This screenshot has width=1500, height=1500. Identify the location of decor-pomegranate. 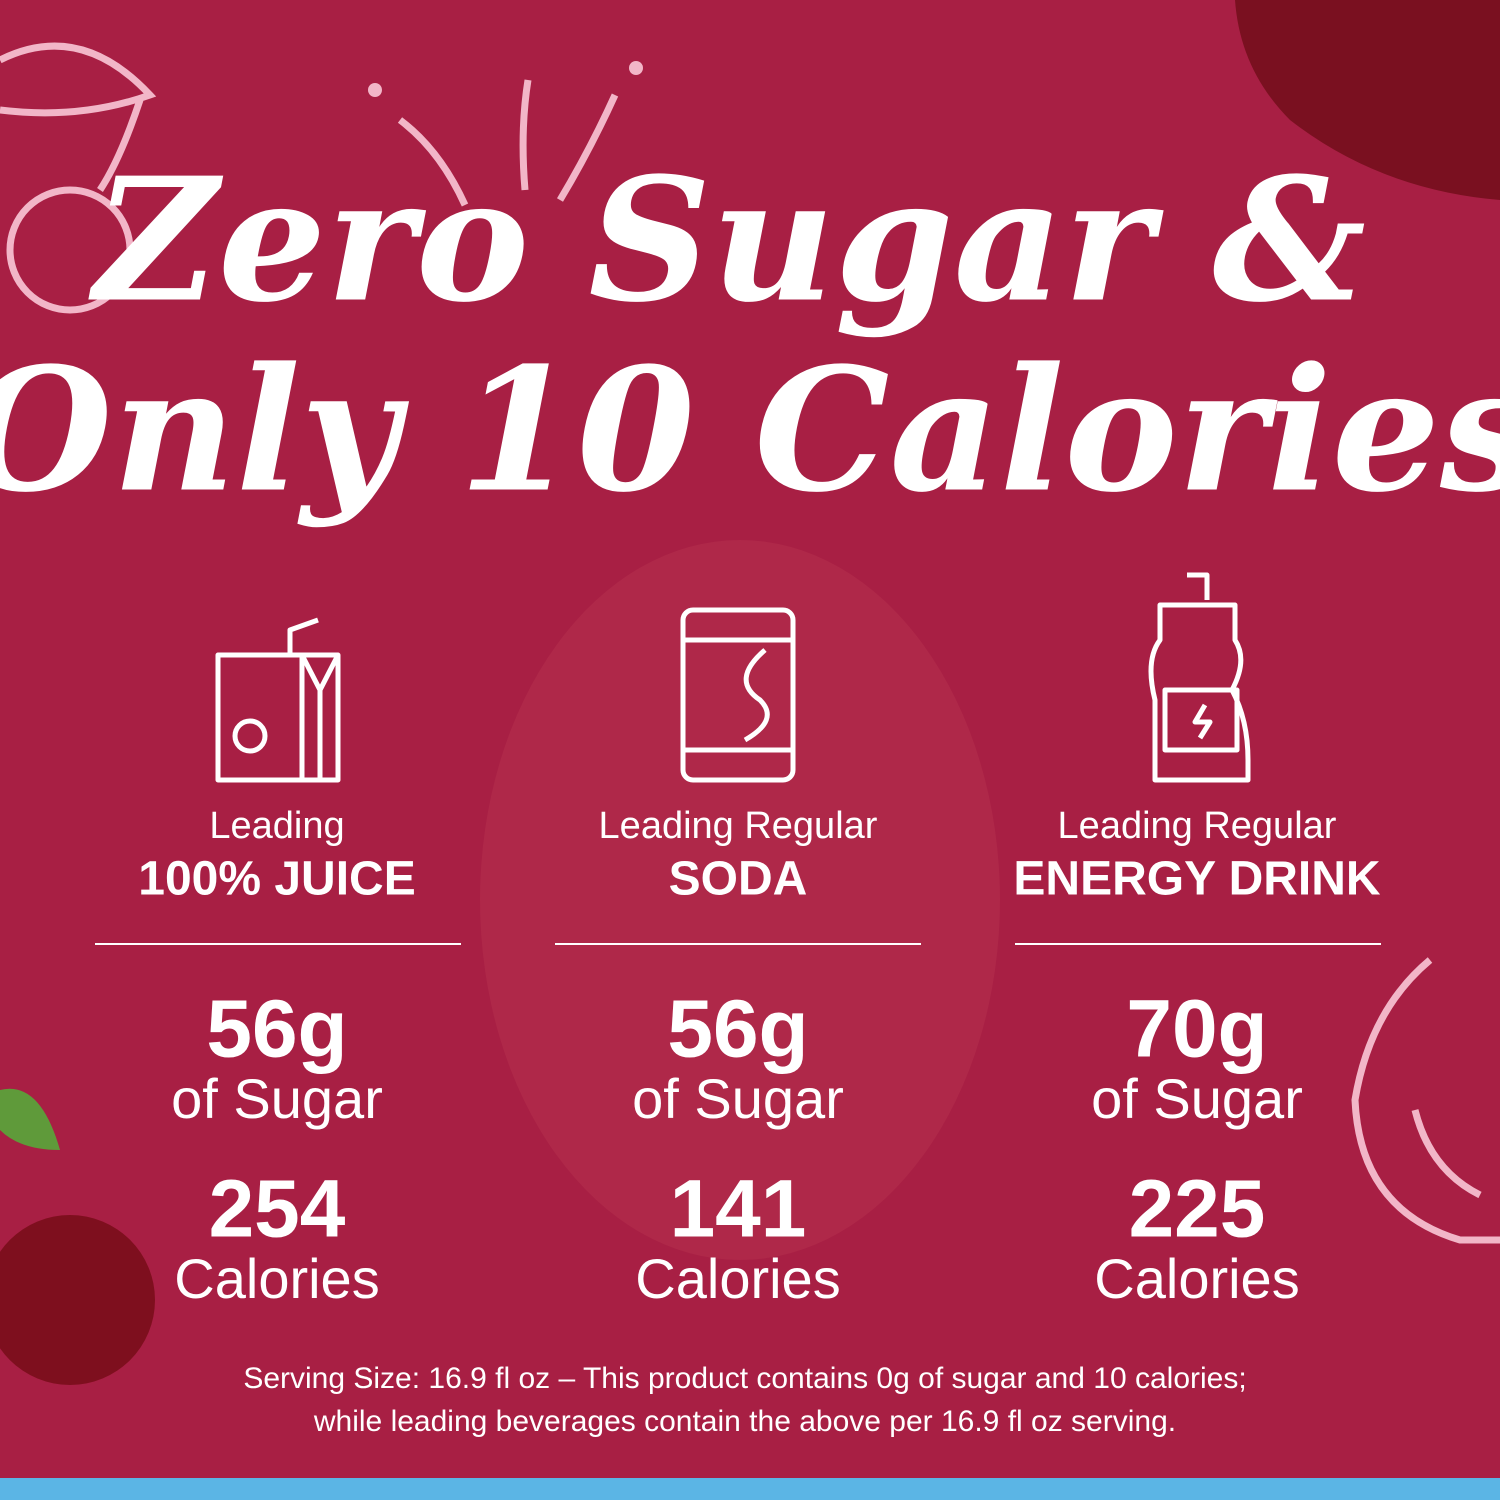
(1367, 622).